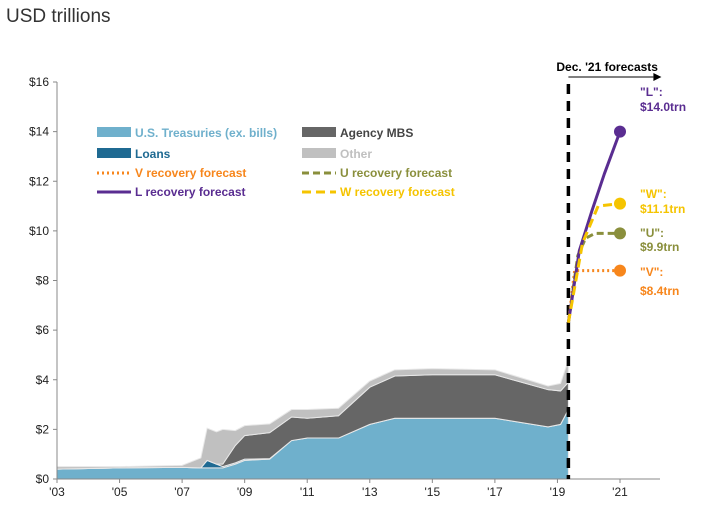 The height and width of the screenshot is (508, 722). Describe the element at coordinates (607, 67) in the screenshot. I see `forecast-annotation: Dec. '21 forecasts` at that location.